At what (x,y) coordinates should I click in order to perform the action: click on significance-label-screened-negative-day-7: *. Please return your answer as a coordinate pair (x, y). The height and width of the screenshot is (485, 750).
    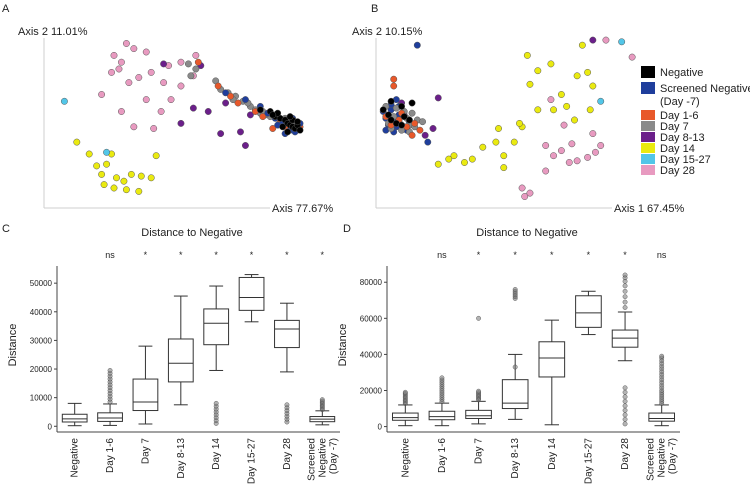
    Looking at the image, I should click on (323, 255).